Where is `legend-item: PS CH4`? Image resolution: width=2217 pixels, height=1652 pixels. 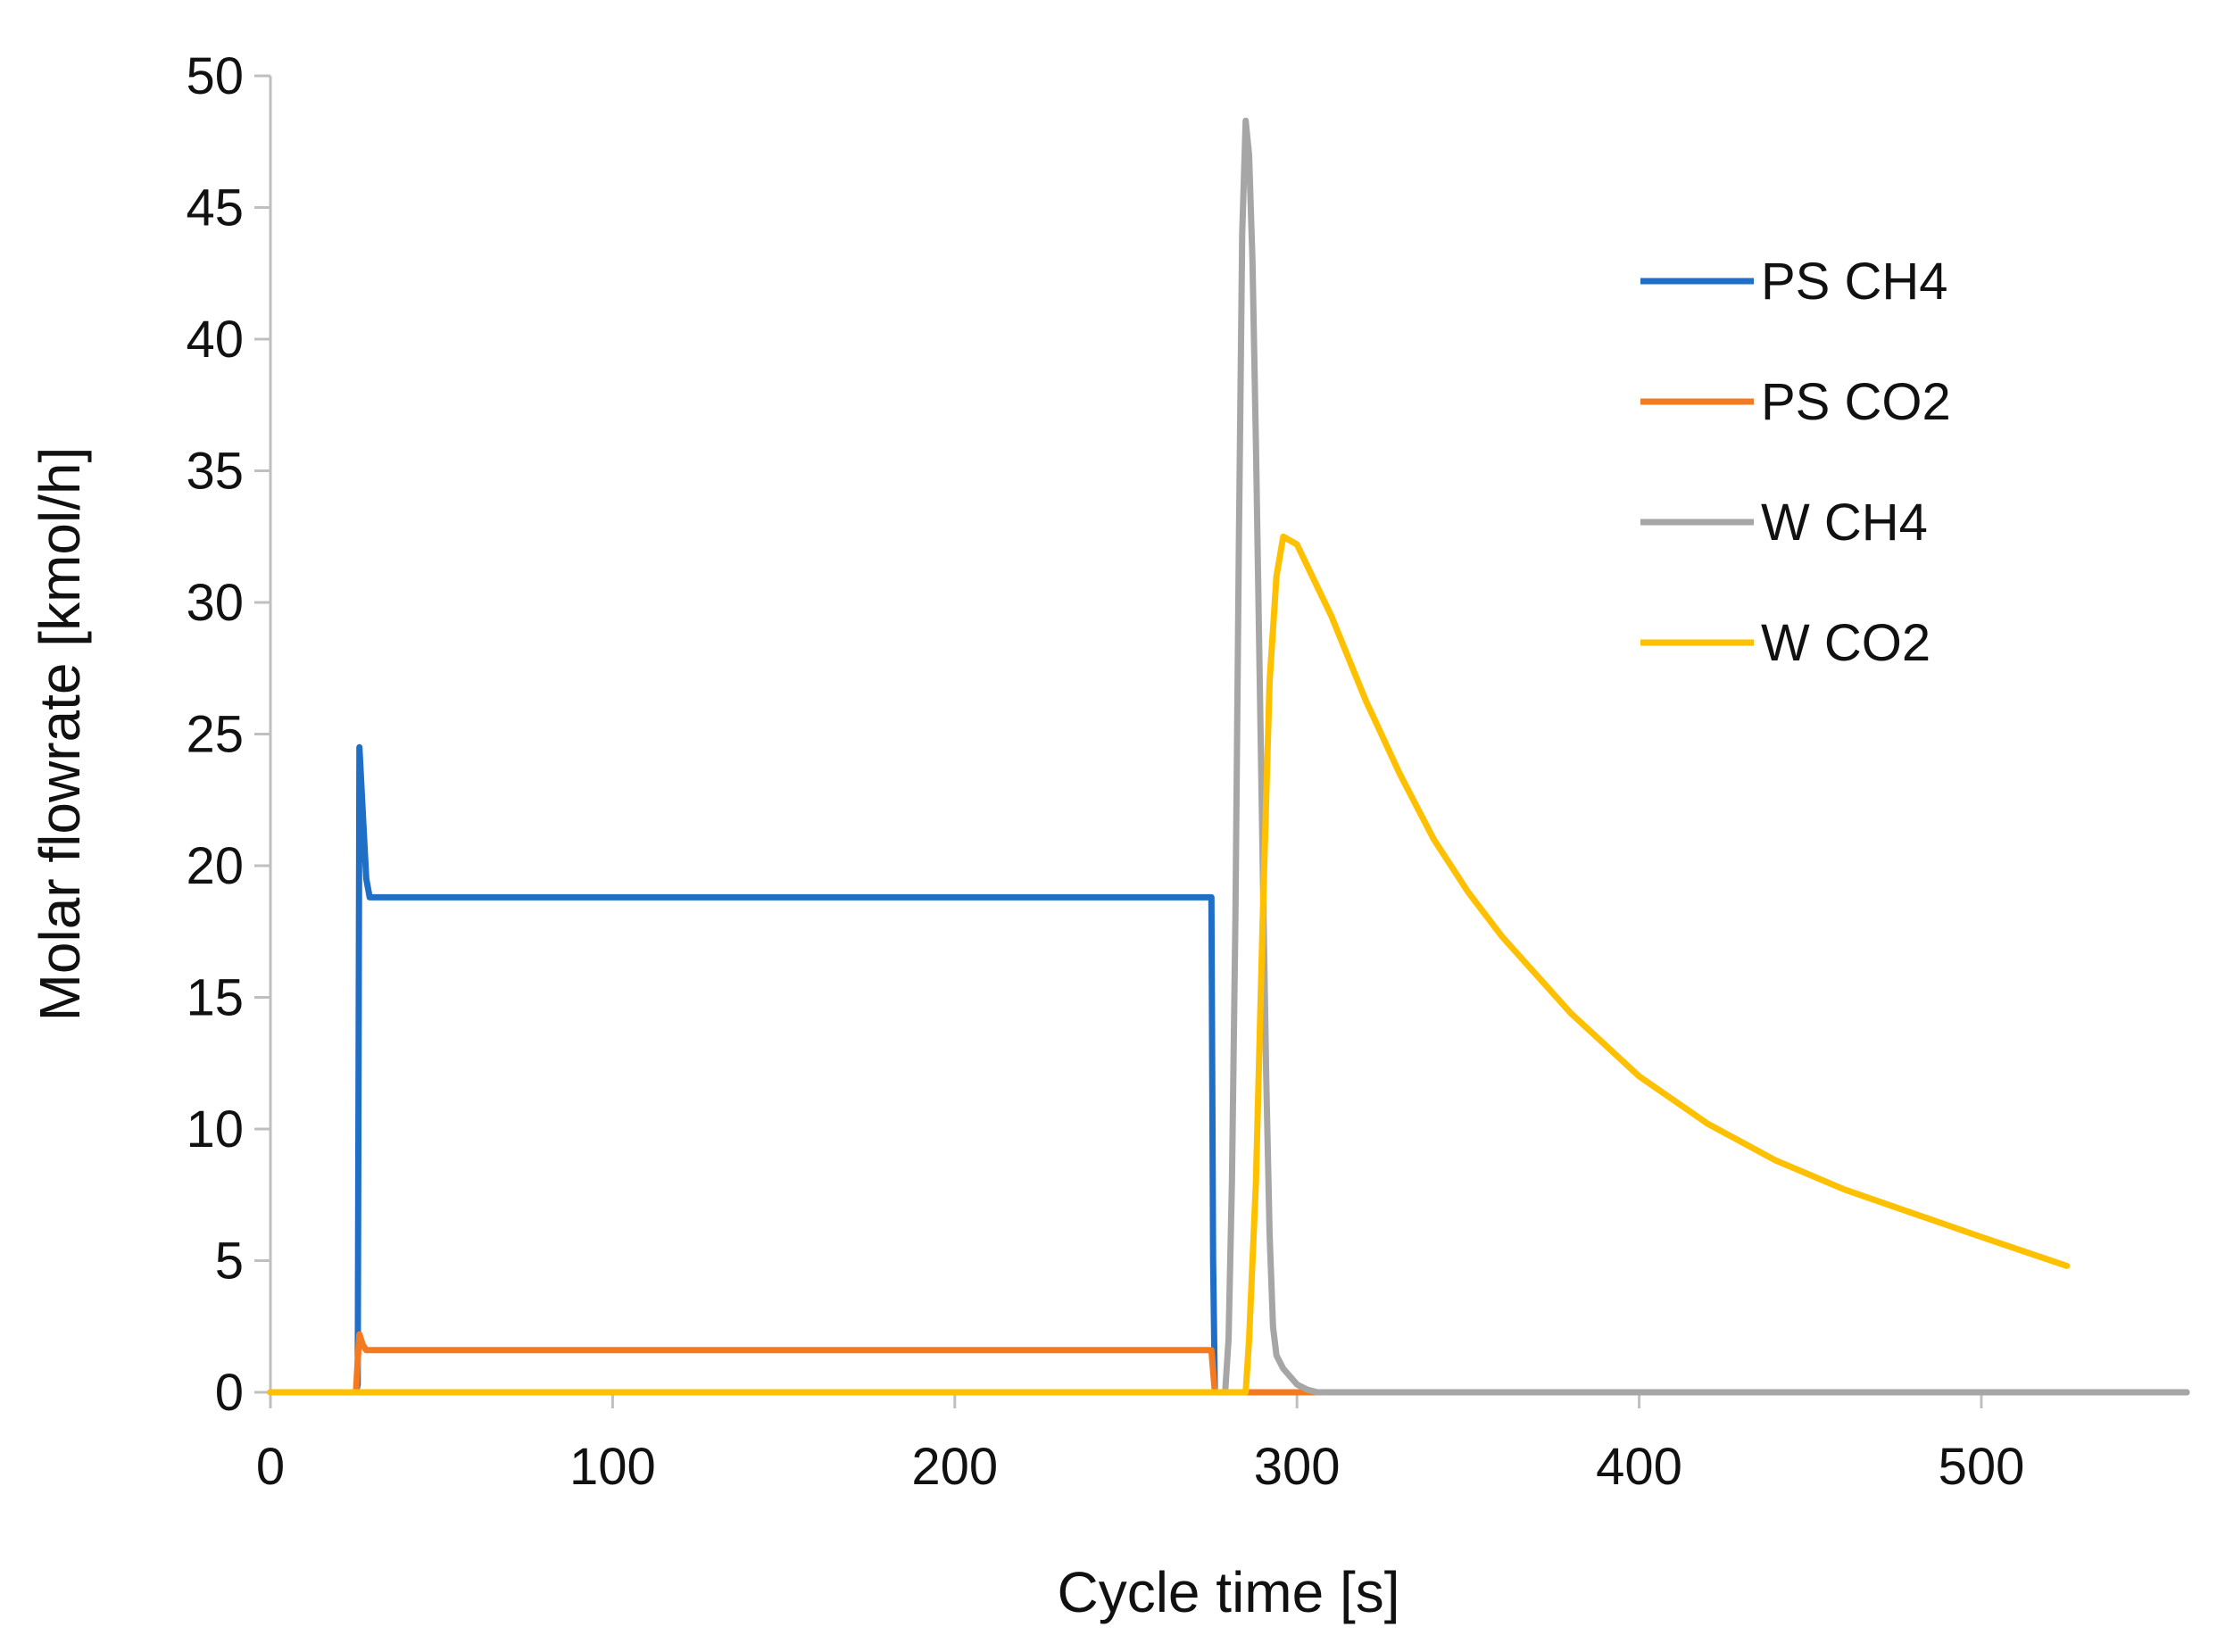 legend-item: PS CH4 is located at coordinates (1794, 282).